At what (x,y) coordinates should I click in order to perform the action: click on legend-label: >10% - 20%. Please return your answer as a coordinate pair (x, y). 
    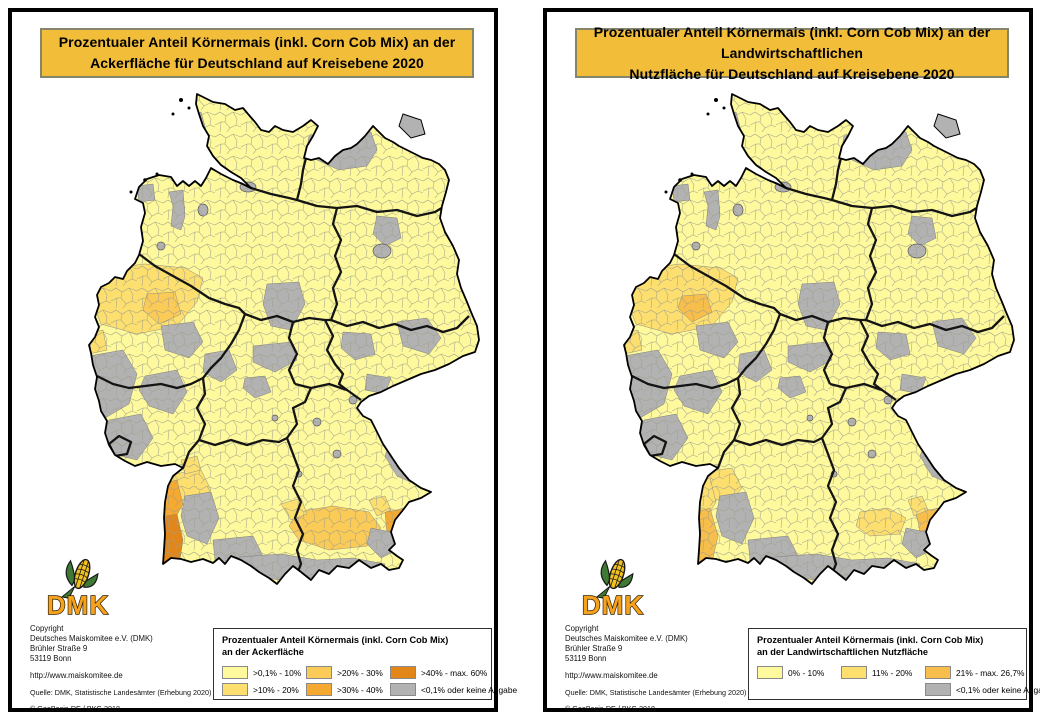
    Looking at the image, I should click on (276, 689).